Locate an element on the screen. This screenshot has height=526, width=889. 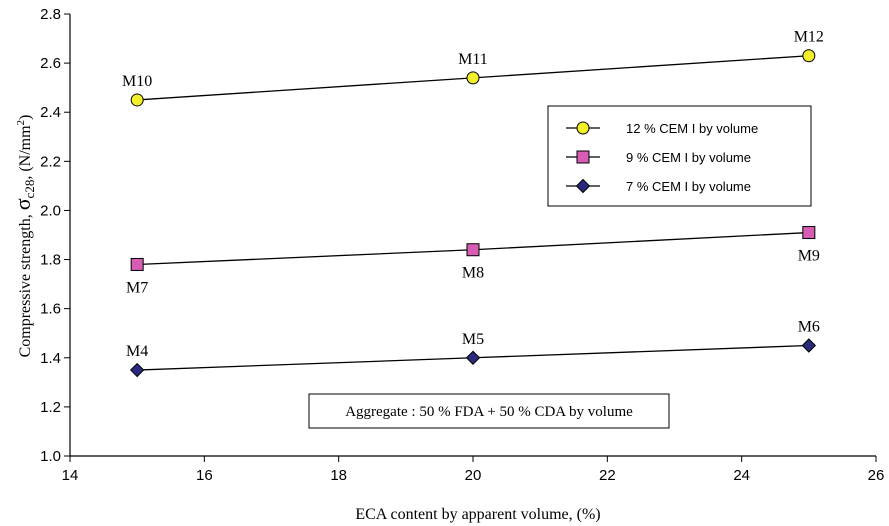
y-tick-label: 1.2 is located at coordinates (50, 407).